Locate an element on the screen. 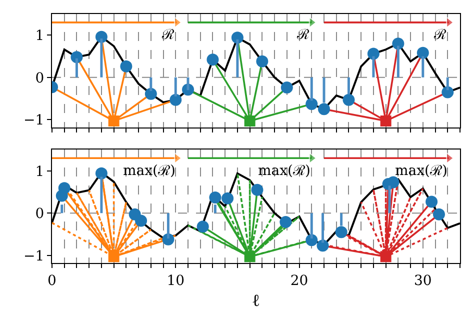  x-tick-label: 10 is located at coordinates (175, 280).